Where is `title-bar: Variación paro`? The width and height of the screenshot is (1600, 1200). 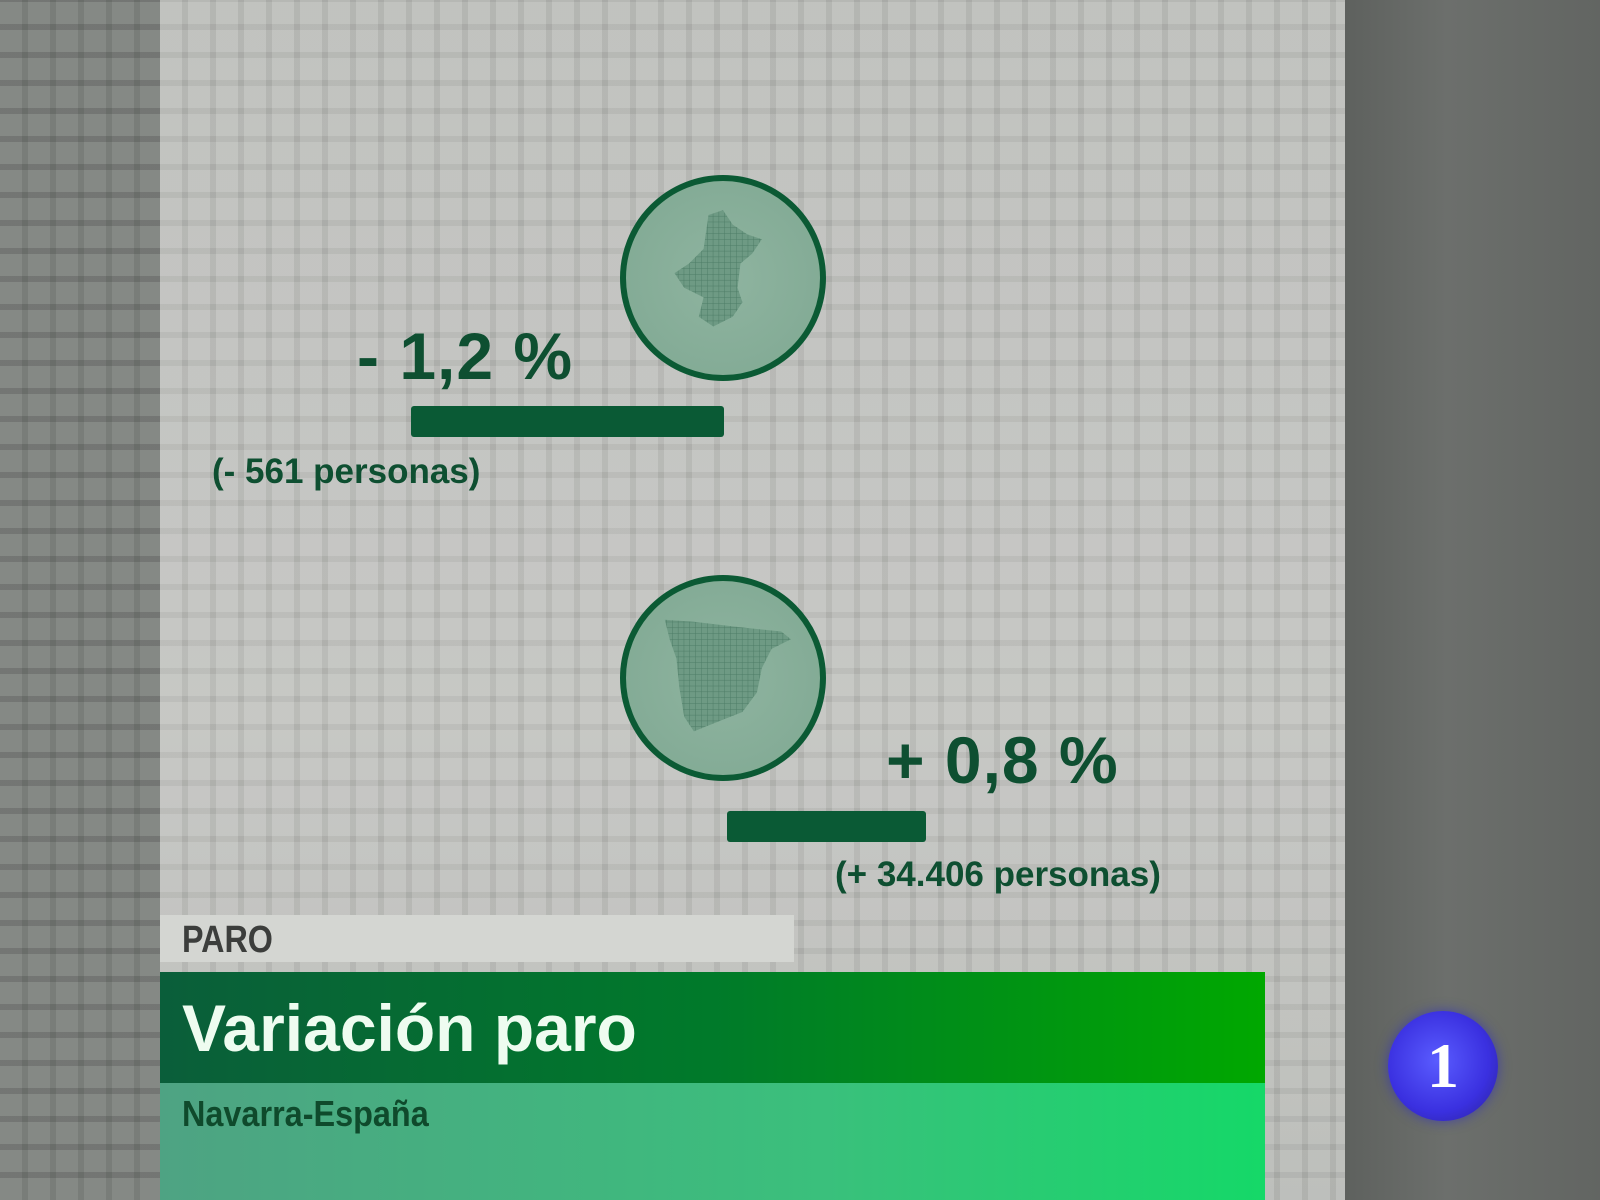
title-bar: Variación paro is located at coordinates (712, 1027).